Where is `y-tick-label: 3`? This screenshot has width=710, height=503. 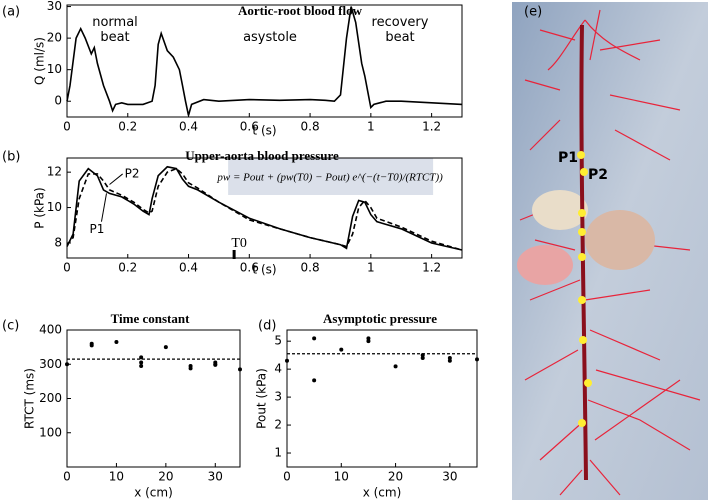 y-tick-label: 3 is located at coordinates (278, 397).